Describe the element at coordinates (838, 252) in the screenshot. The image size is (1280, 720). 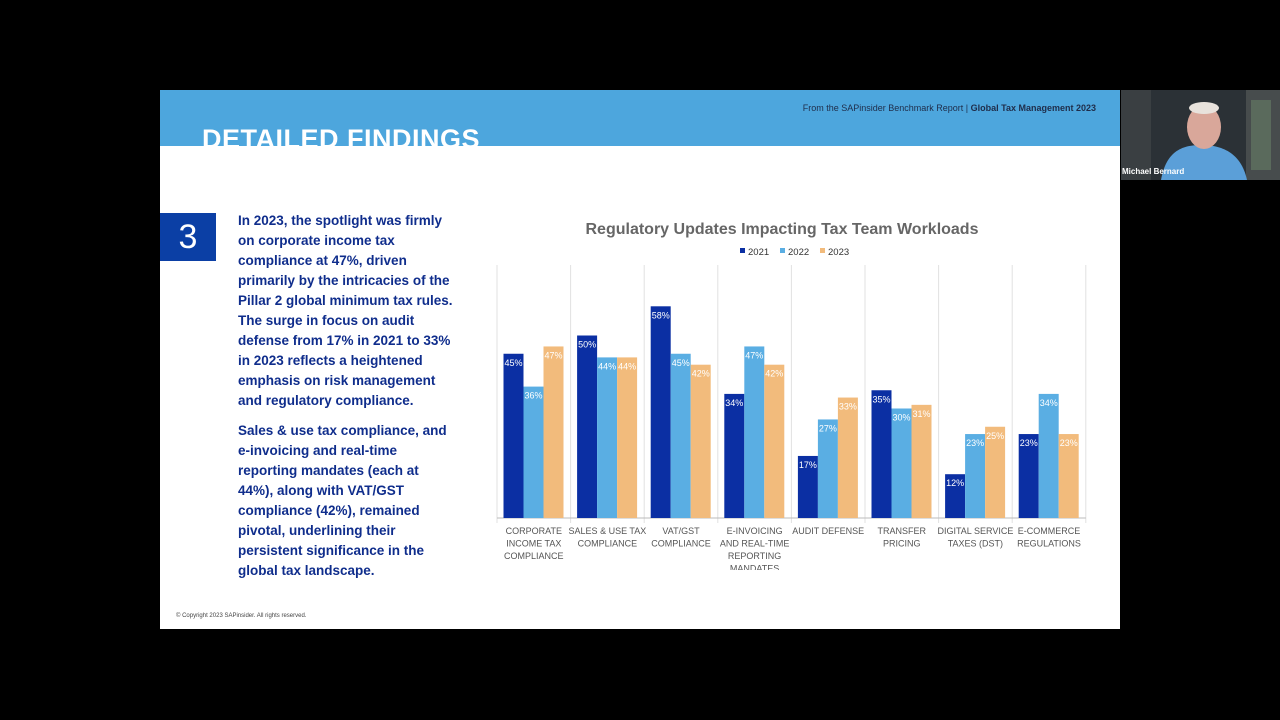
I see `legend-label-2023: 2023` at that location.